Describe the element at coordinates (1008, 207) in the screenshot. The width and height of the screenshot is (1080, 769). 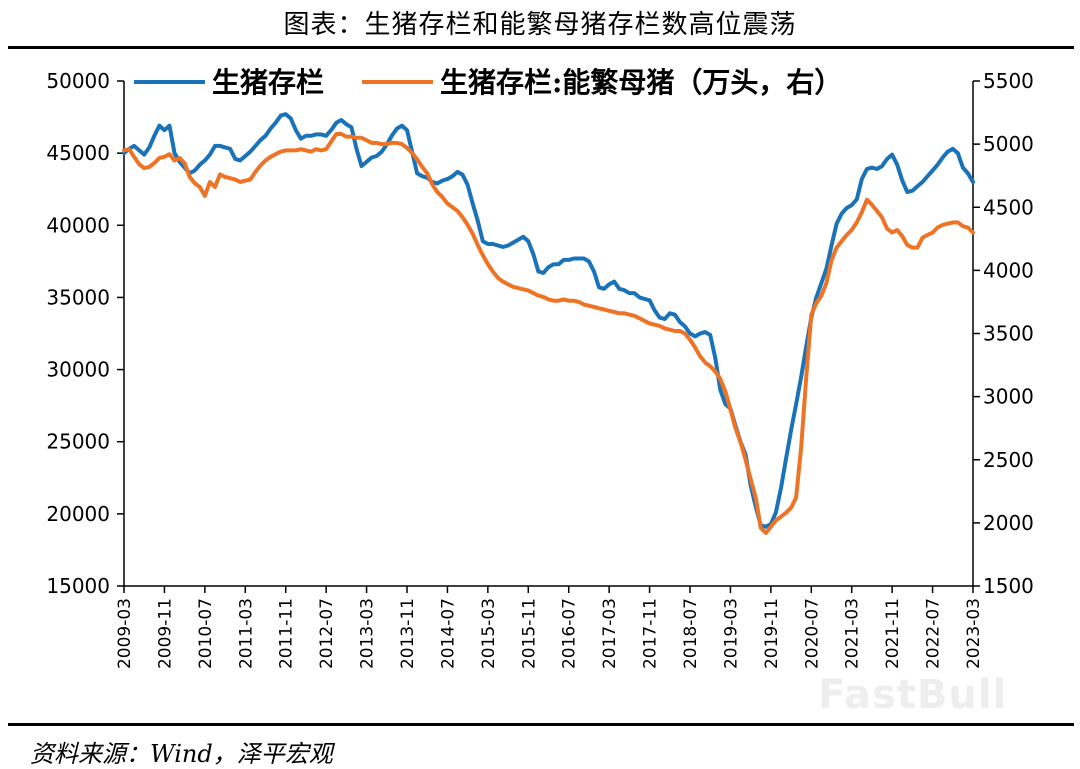
I see `right-y-tick-label: 4500` at that location.